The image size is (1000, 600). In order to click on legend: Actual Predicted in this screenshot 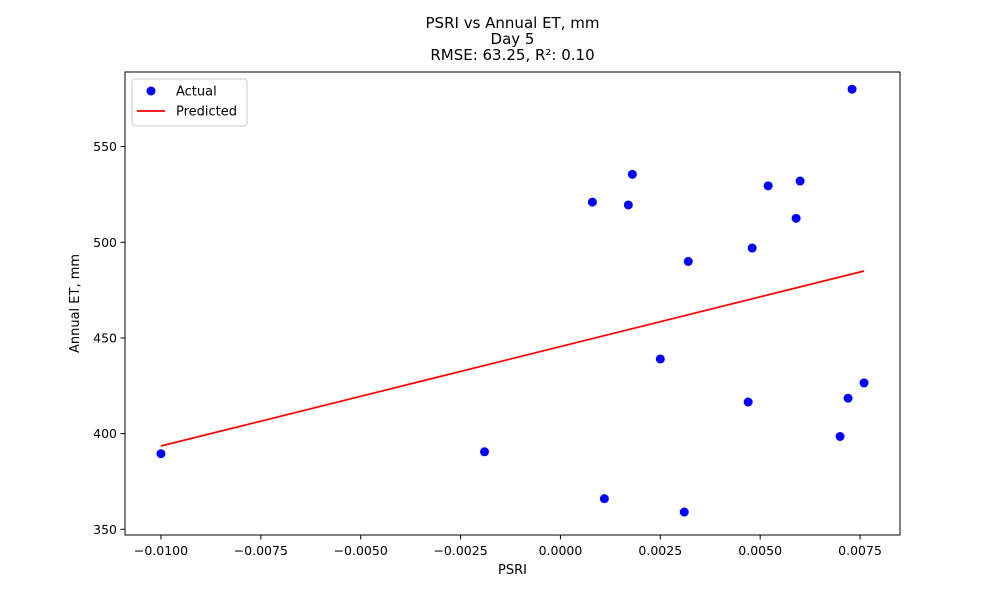, I will do `click(189, 102)`.